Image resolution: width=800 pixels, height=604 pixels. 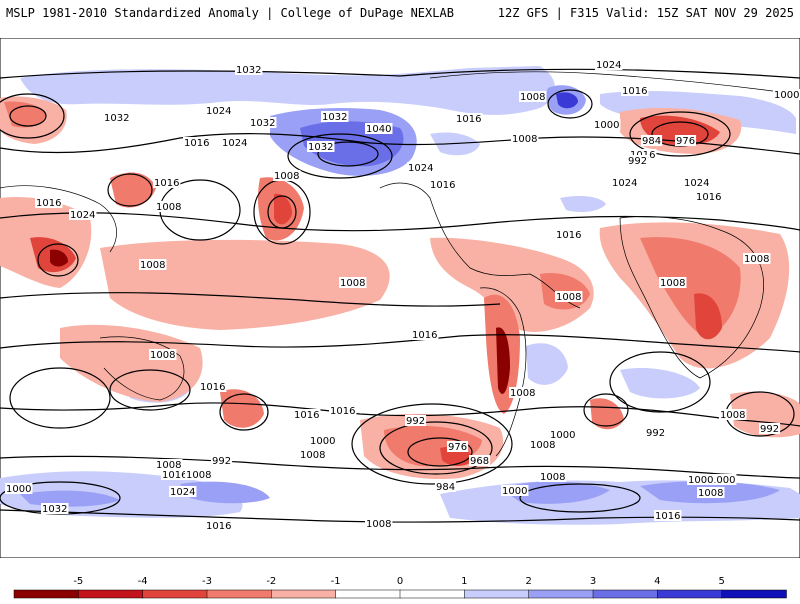 What do you see at coordinates (721, 581) in the screenshot?
I see `colorbar-tick-label: 5` at bounding box center [721, 581].